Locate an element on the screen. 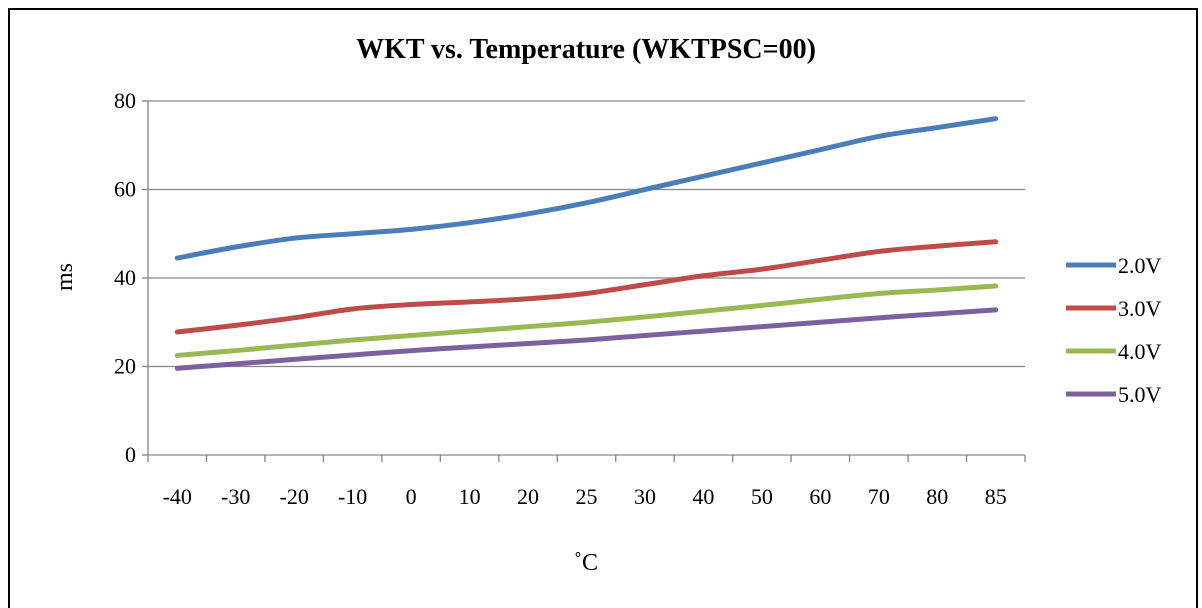  x-tick-label: 0 is located at coordinates (411, 496).